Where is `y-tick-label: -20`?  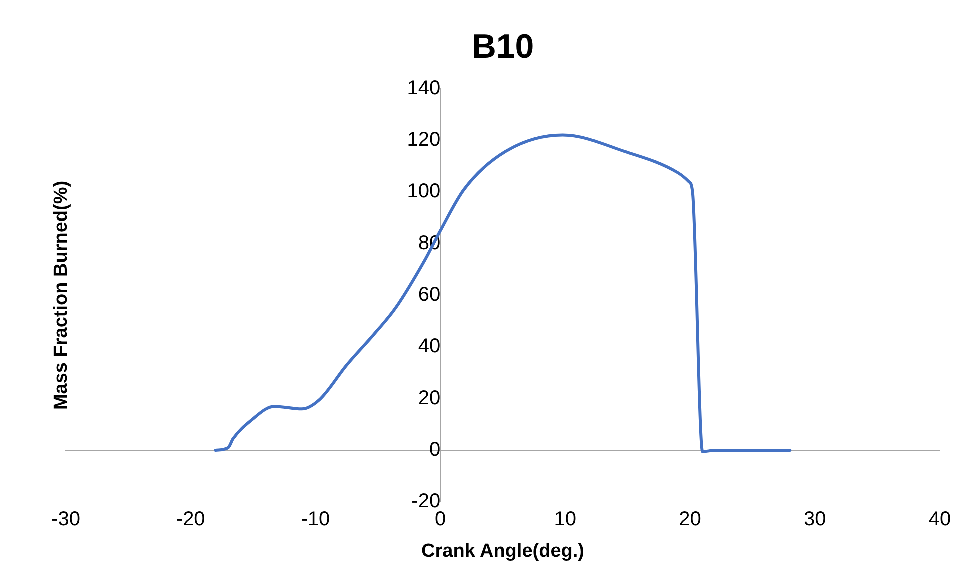 y-tick-label: -20 is located at coordinates (426, 501).